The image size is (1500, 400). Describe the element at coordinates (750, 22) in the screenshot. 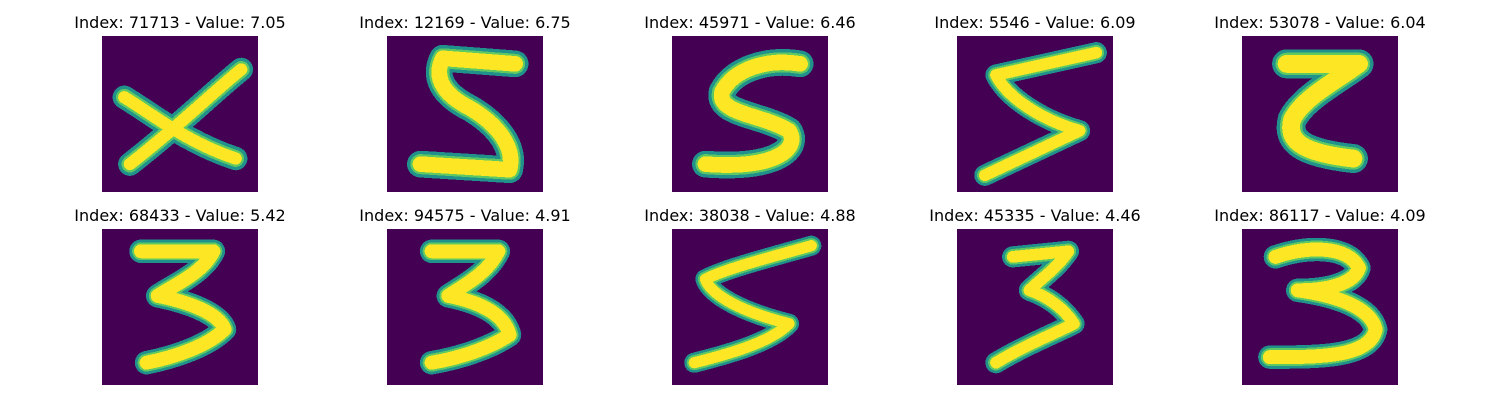

I see `panel-title-3: Index: 45971 - Value: 6.46` at that location.